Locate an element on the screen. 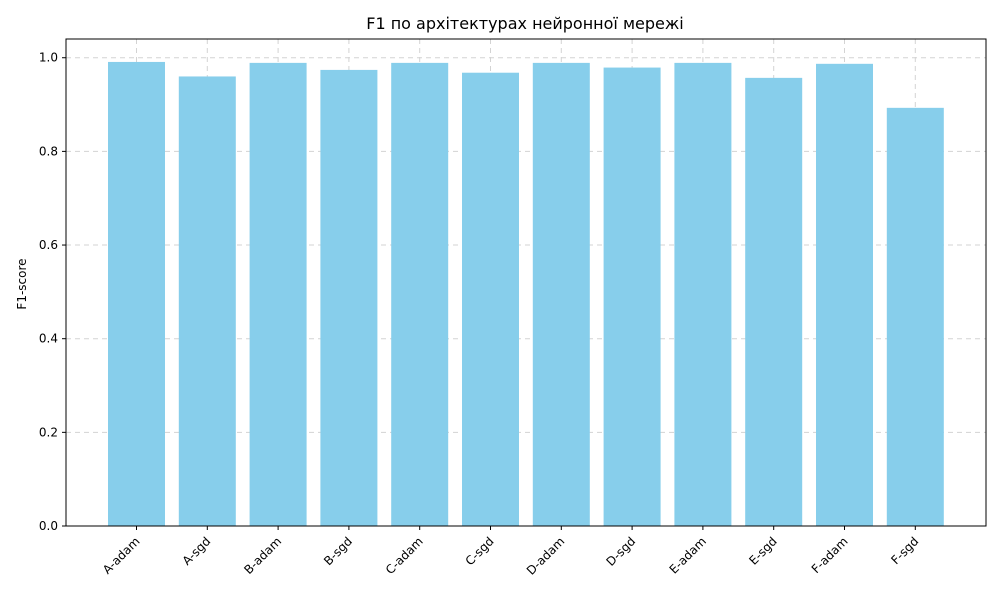 Image resolution: width=1000 pixels, height=600 pixels. y-tick-label: 1.0 is located at coordinates (48, 58).